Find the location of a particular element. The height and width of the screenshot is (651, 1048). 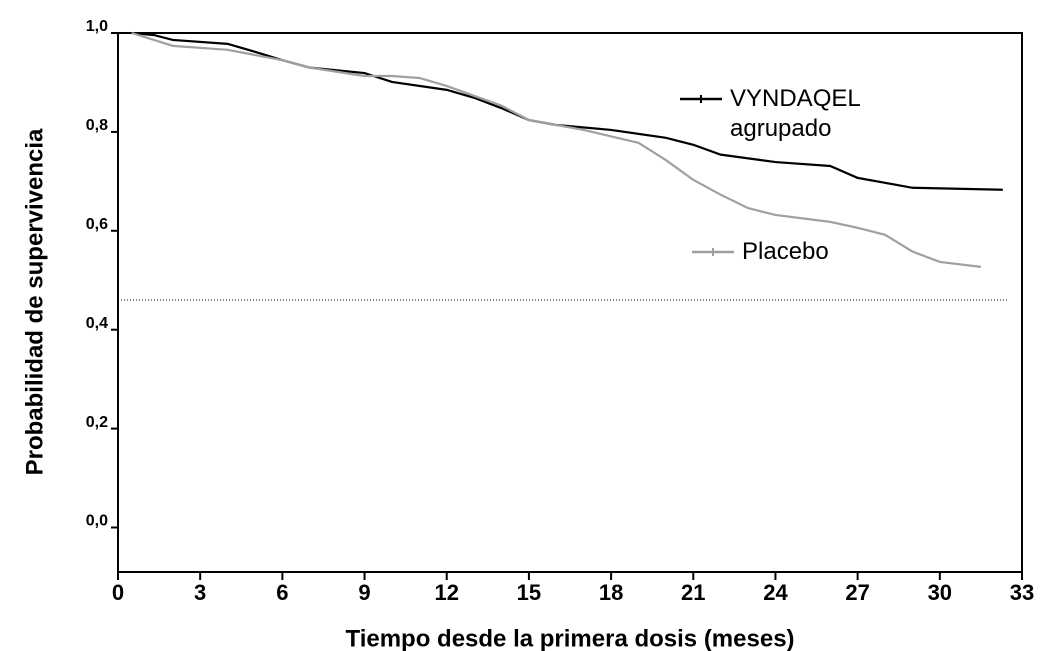

x-tick-label: 6 is located at coordinates (282, 592).